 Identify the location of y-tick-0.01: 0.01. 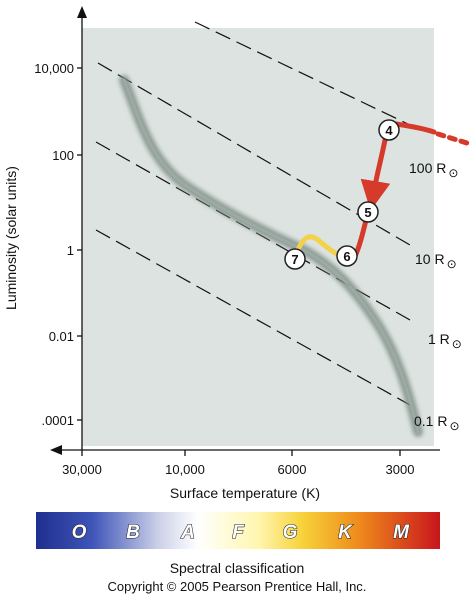
(61, 336).